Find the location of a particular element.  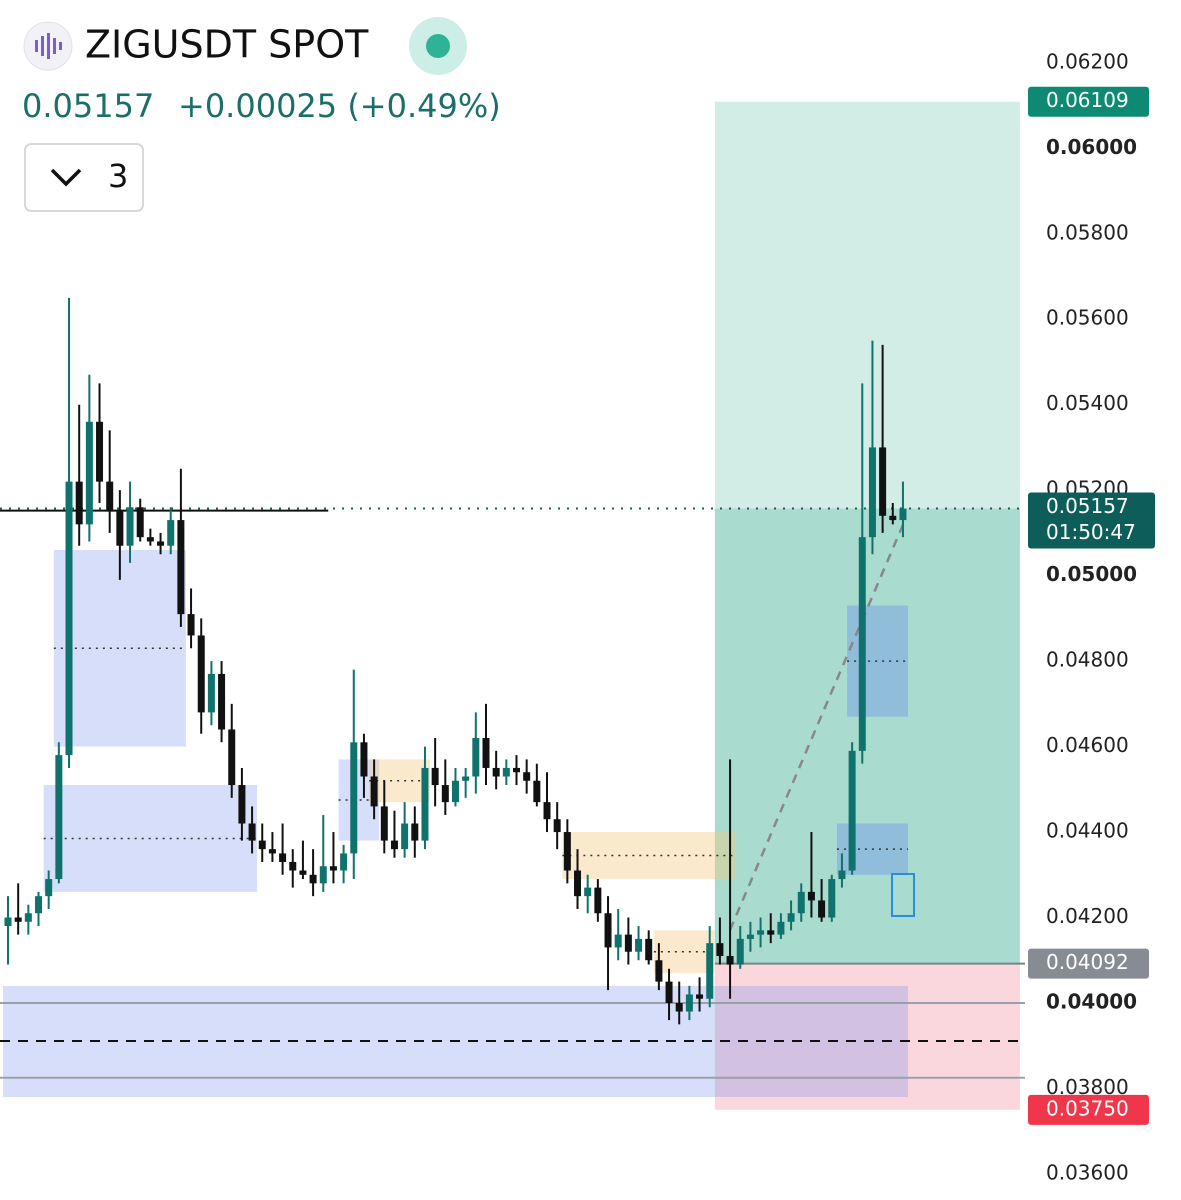

status-dot is located at coordinates (438, 46).